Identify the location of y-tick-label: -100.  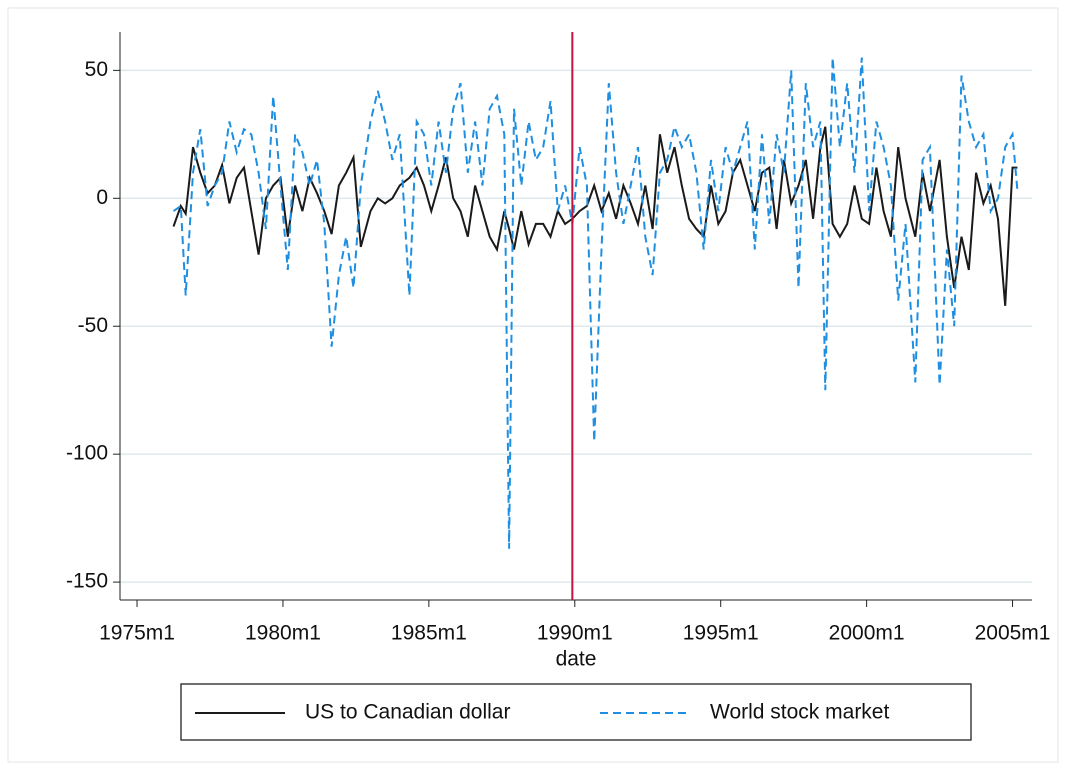
(87, 453).